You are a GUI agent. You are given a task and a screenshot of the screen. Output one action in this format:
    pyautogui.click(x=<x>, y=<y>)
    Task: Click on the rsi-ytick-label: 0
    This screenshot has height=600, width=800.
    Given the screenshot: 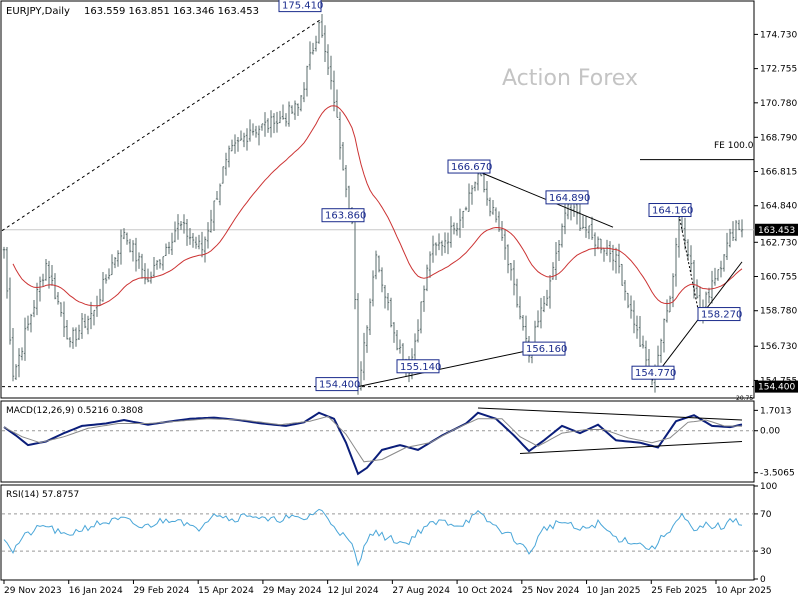 What is the action you would take?
    pyautogui.click(x=763, y=580)
    